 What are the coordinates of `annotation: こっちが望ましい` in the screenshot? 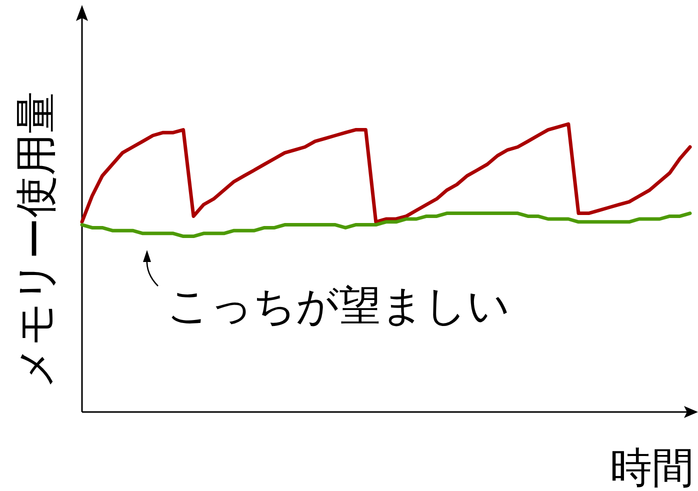 It's located at (338, 305).